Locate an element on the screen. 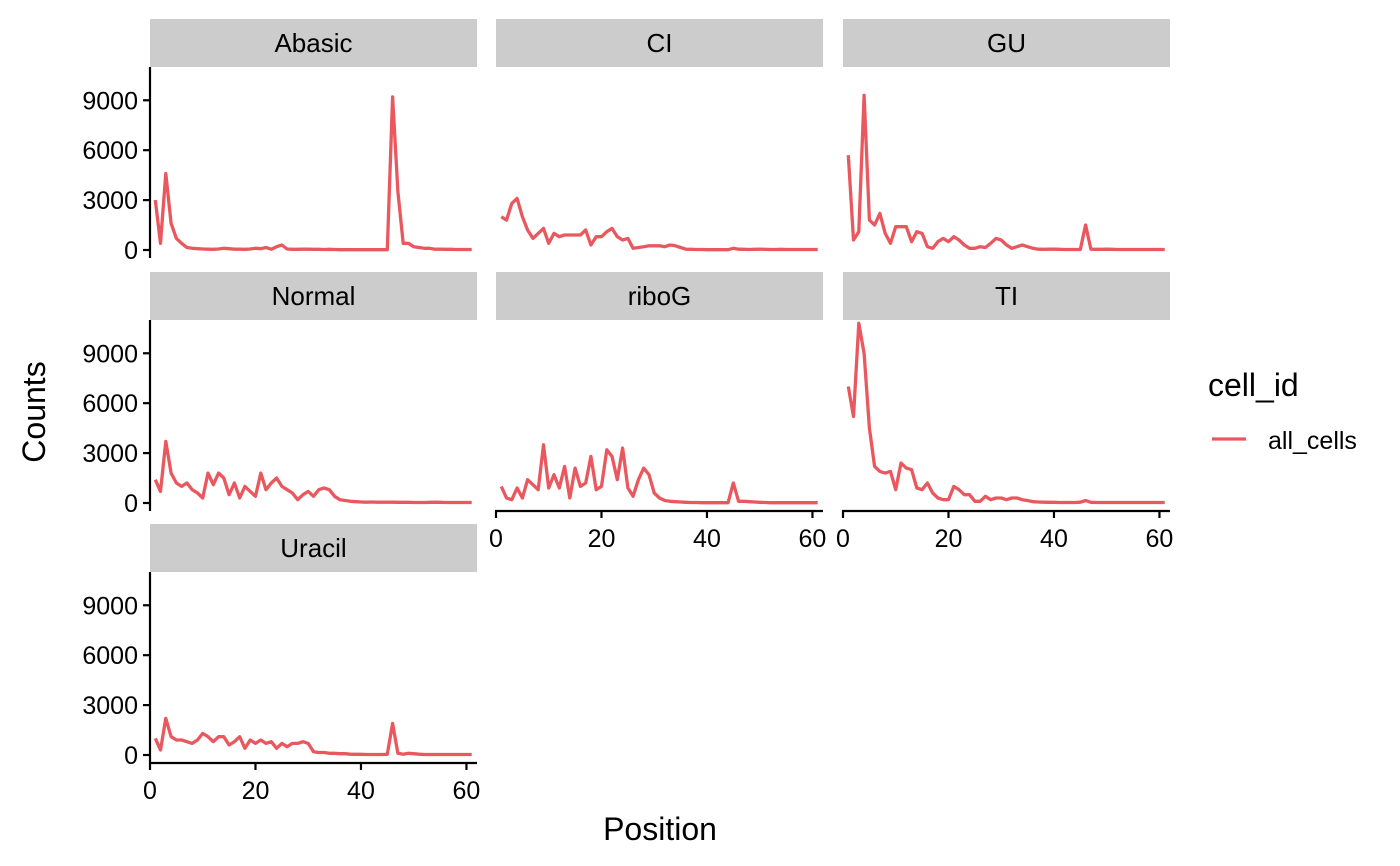  y-tick-label-abasic: 3000 is located at coordinates (110, 201).